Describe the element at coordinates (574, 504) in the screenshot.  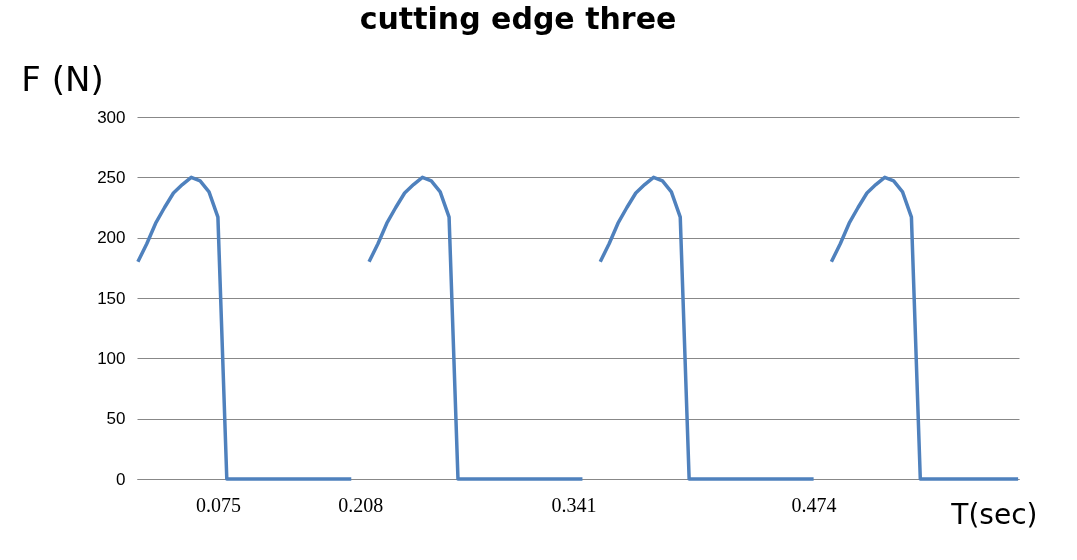
I see `x-tick-label: 0.341` at that location.